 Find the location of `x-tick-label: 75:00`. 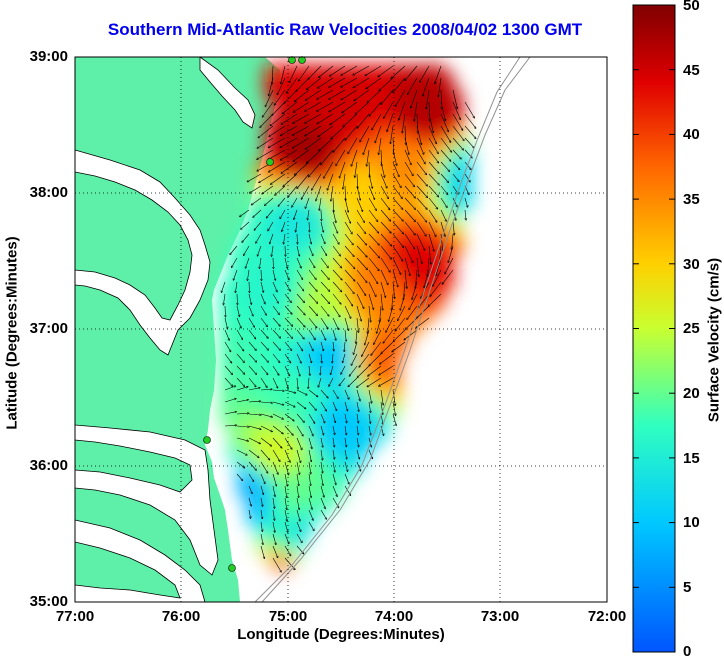

x-tick-label: 75:00 is located at coordinates (288, 616).